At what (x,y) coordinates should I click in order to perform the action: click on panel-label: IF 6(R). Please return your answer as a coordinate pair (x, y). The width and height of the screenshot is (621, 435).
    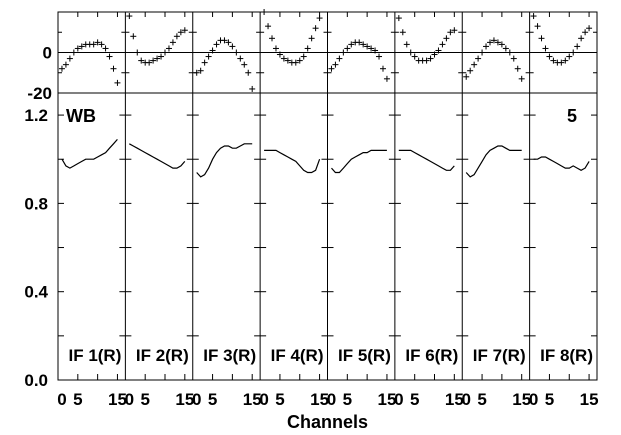
    Looking at the image, I should click on (431, 355).